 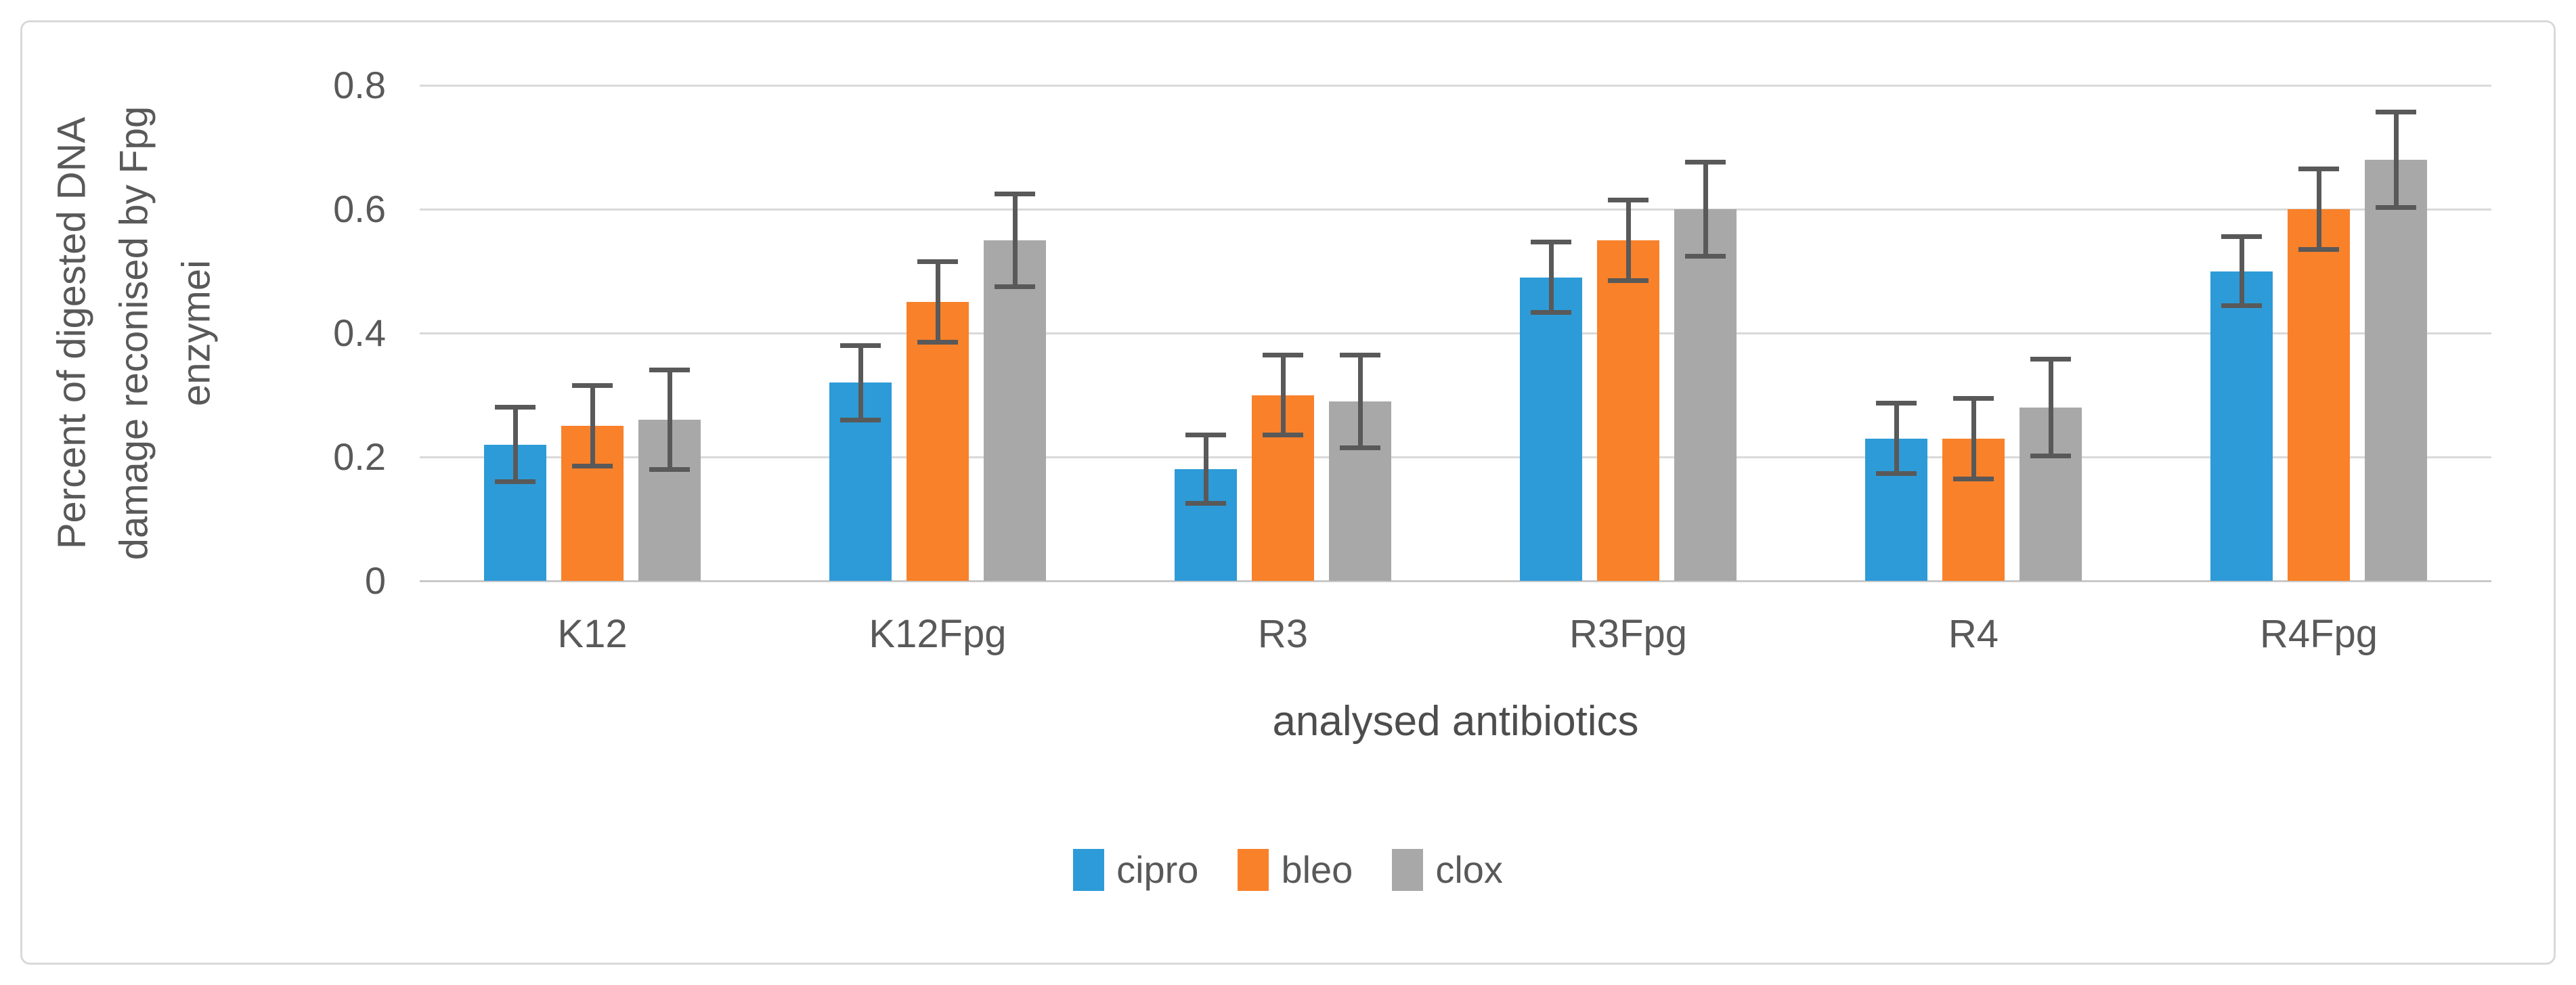 What do you see at coordinates (2396, 370) in the screenshot?
I see `bar-clox-R4Fpg` at bounding box center [2396, 370].